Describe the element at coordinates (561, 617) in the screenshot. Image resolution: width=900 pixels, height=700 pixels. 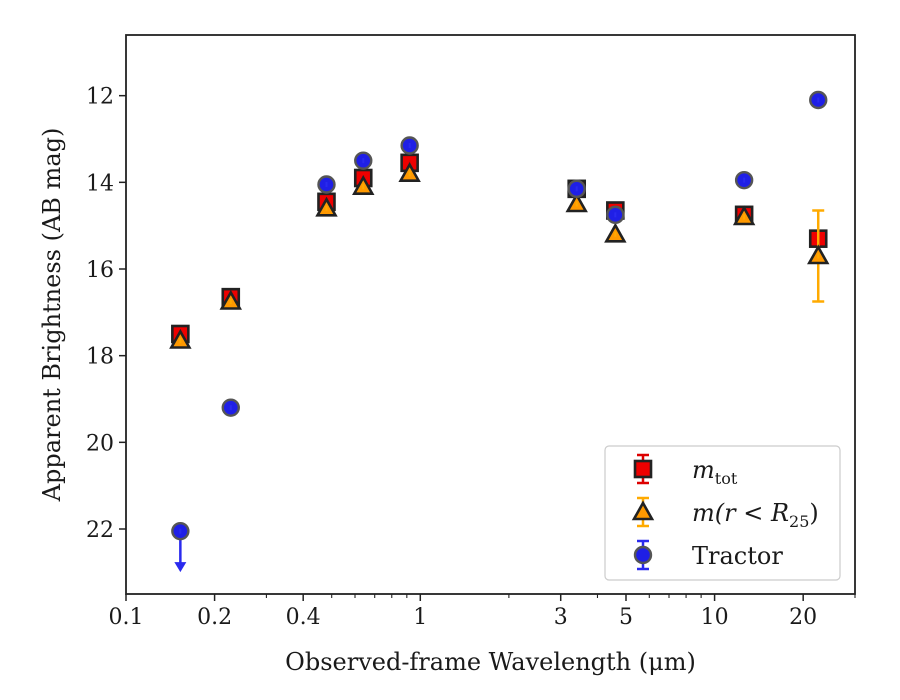
I see `x-tick-label: 3` at that location.